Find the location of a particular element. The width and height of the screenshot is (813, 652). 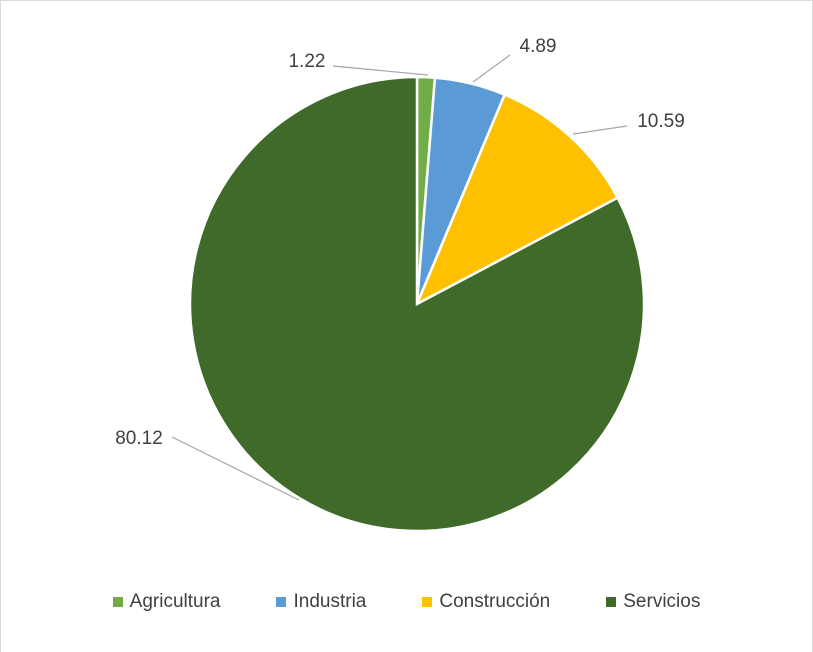

legend-item-industria: Industria is located at coordinates (321, 602).